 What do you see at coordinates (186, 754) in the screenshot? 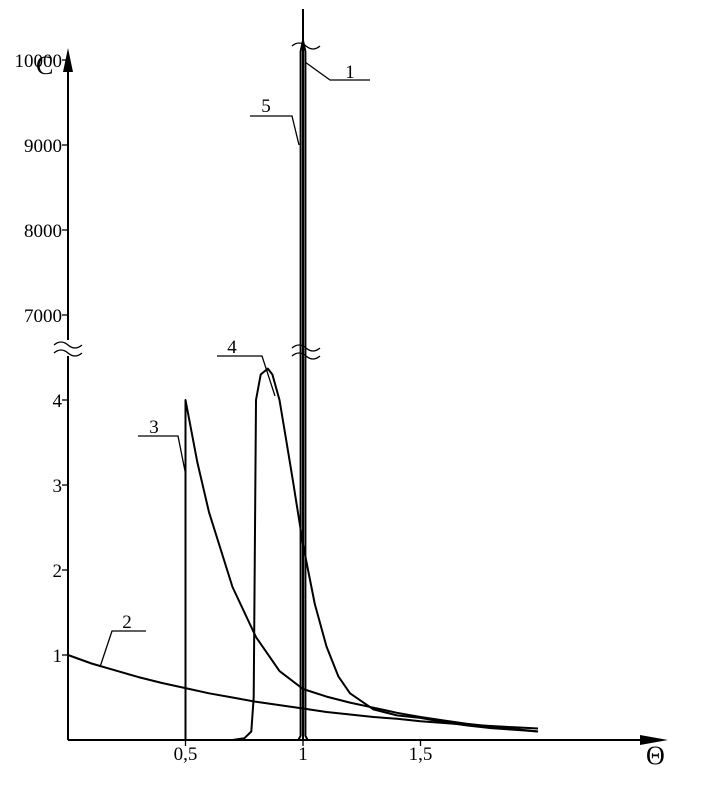
I see `x-tick-label: 0,5` at bounding box center [186, 754].